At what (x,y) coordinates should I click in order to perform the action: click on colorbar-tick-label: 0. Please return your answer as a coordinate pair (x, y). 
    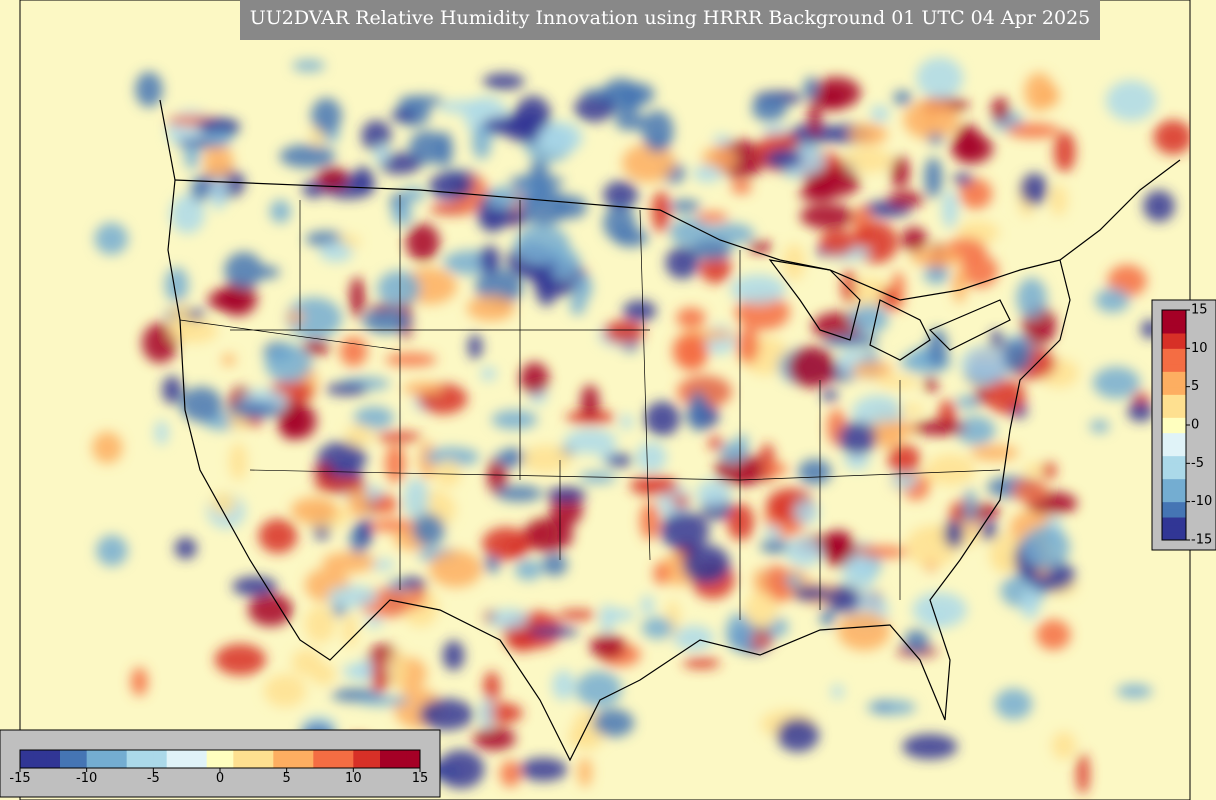
    Looking at the image, I should click on (1195, 425).